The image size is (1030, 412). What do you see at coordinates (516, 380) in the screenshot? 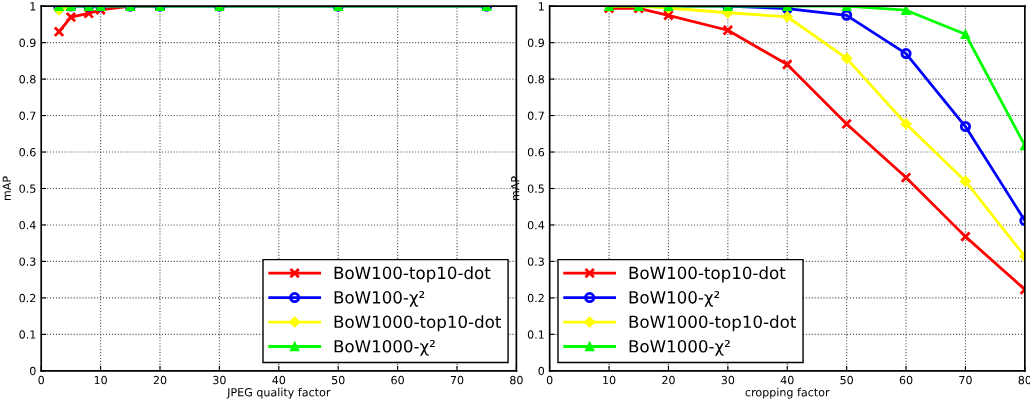
I see `x-tick-label: 80` at bounding box center [516, 380].